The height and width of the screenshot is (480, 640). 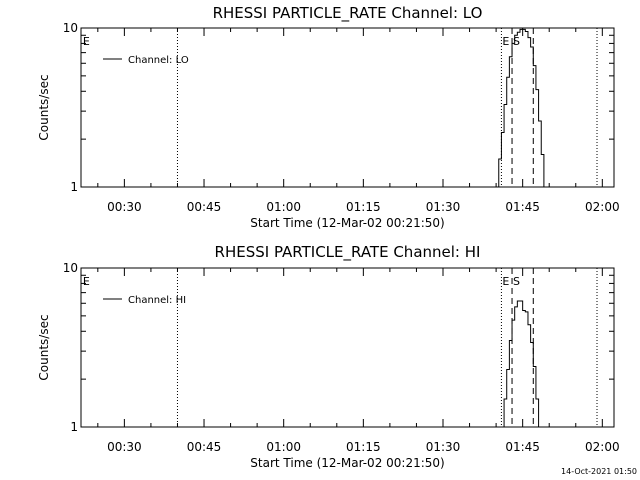 I want to click on legend-label: Channel: HI, so click(x=157, y=300).